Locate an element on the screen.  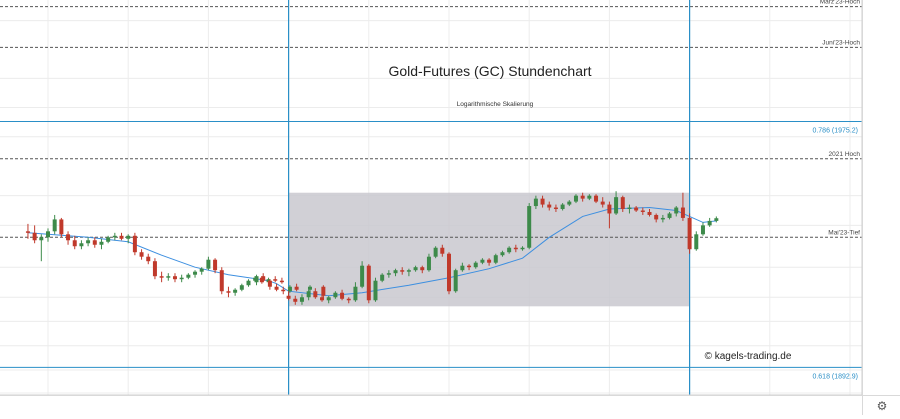
level-name: Mai'23-Tief is located at coordinates (844, 232).